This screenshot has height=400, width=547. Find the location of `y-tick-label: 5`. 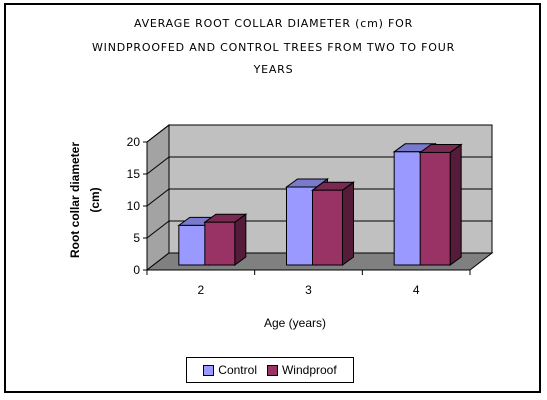

y-tick-label: 5 is located at coordinates (136, 238).